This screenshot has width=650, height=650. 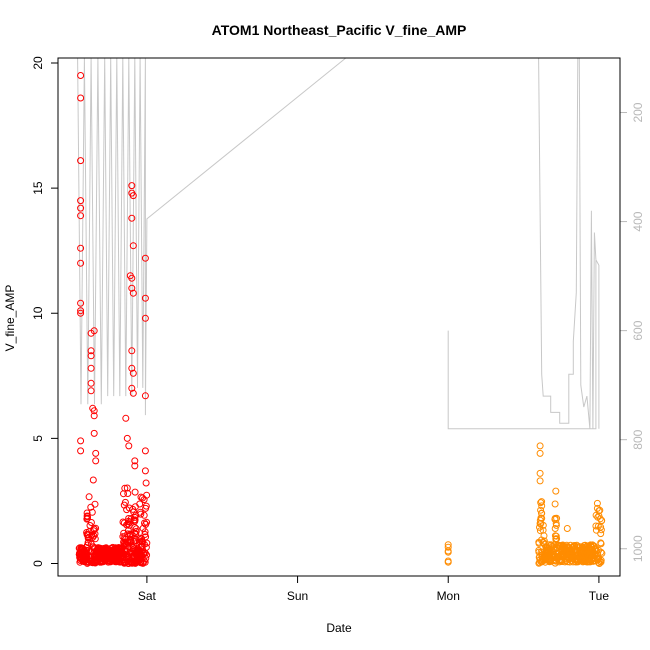 I want to click on x-tick-label-2: Mon, so click(x=448, y=596).